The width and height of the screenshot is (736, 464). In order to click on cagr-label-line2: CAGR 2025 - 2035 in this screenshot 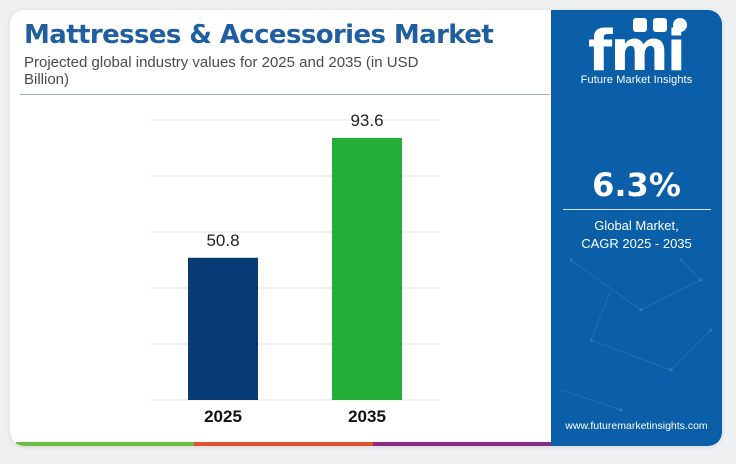, I will do `click(636, 243)`.